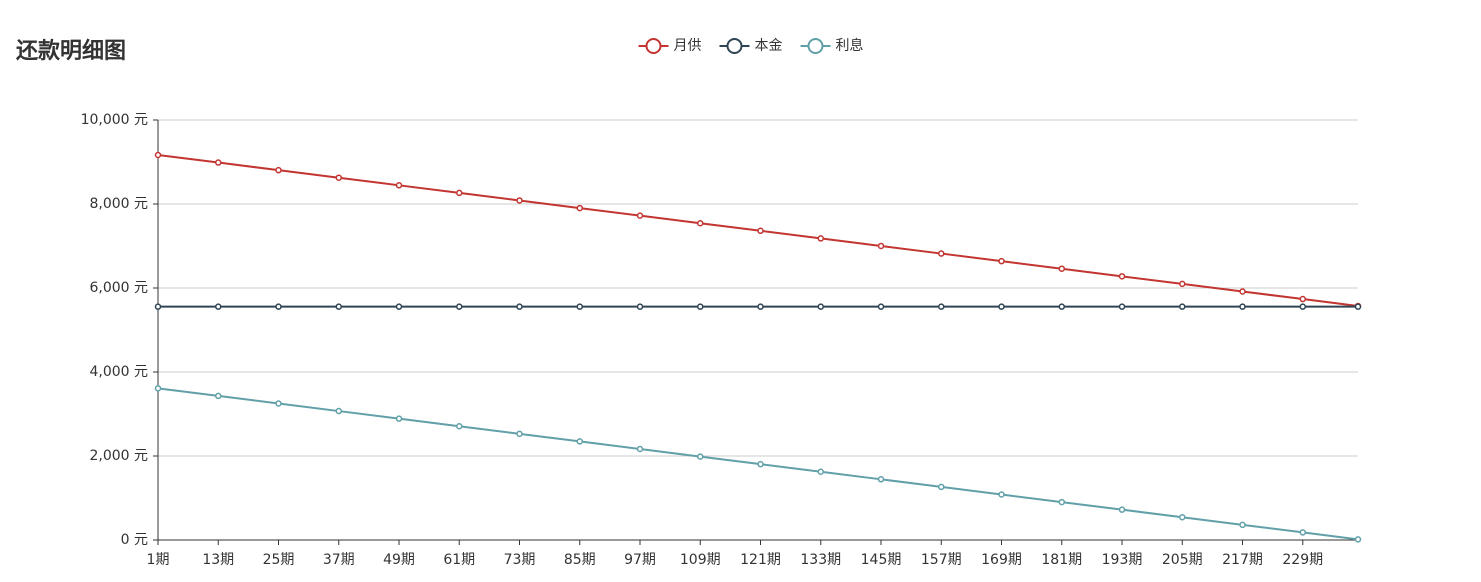 The width and height of the screenshot is (1481, 582). Describe the element at coordinates (640, 560) in the screenshot. I see `x-tick-label: 97期` at that location.